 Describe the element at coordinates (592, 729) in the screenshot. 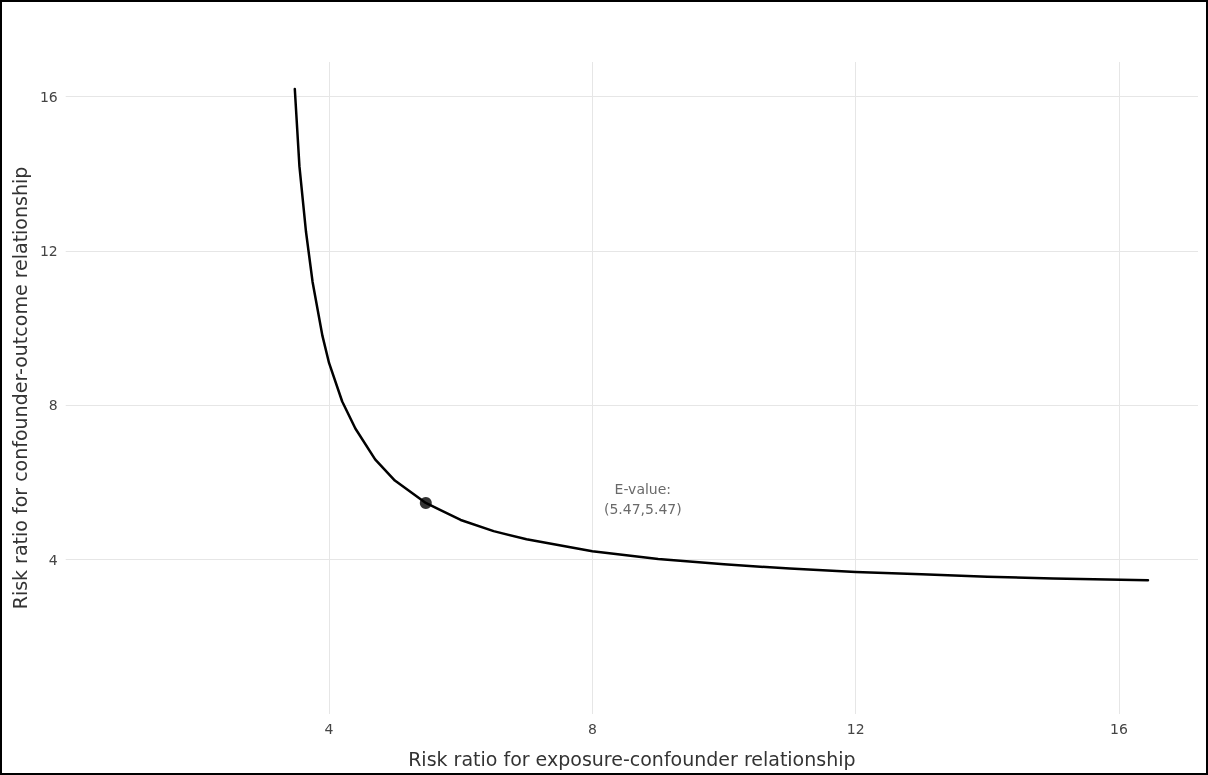

I see `x-tick-label: 8` at that location.